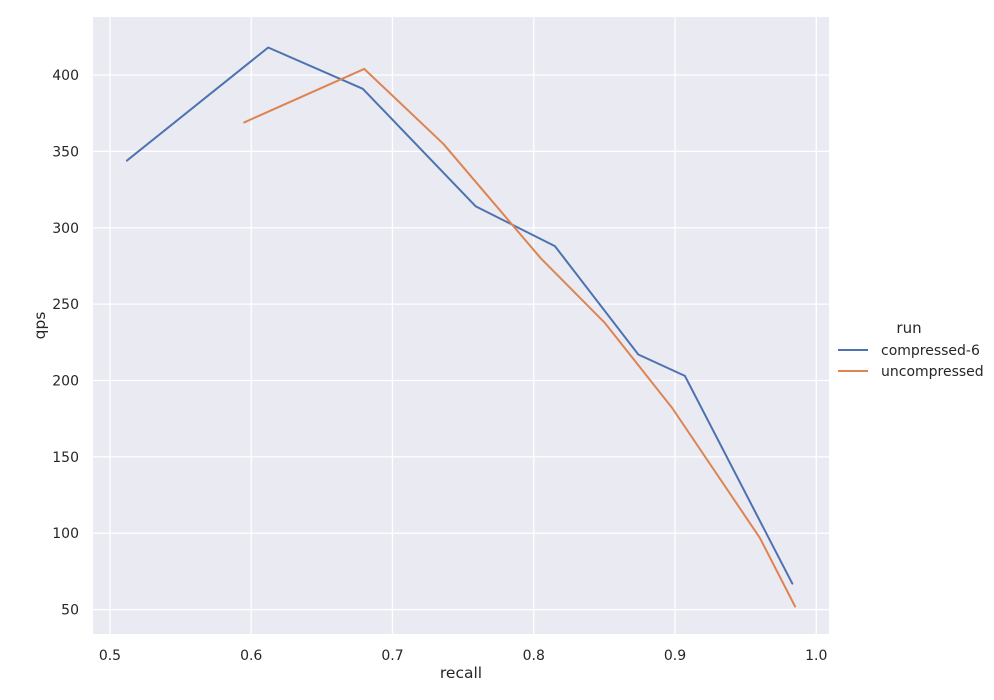 The width and height of the screenshot is (994, 700). Describe the element at coordinates (534, 656) in the screenshot. I see `x-tick-label: 0.8` at that location.